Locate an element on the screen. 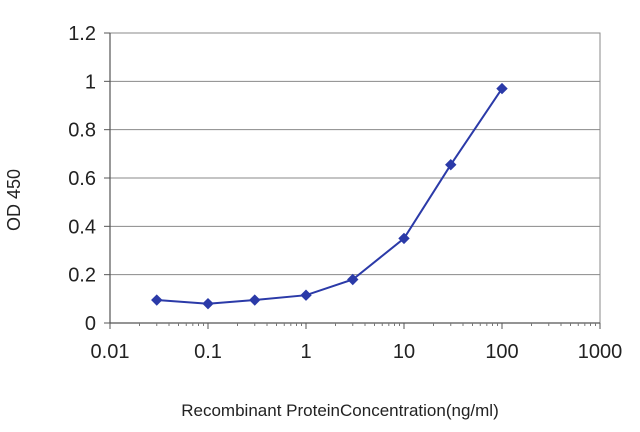  x-tick-label: 0.01 is located at coordinates (110, 352).